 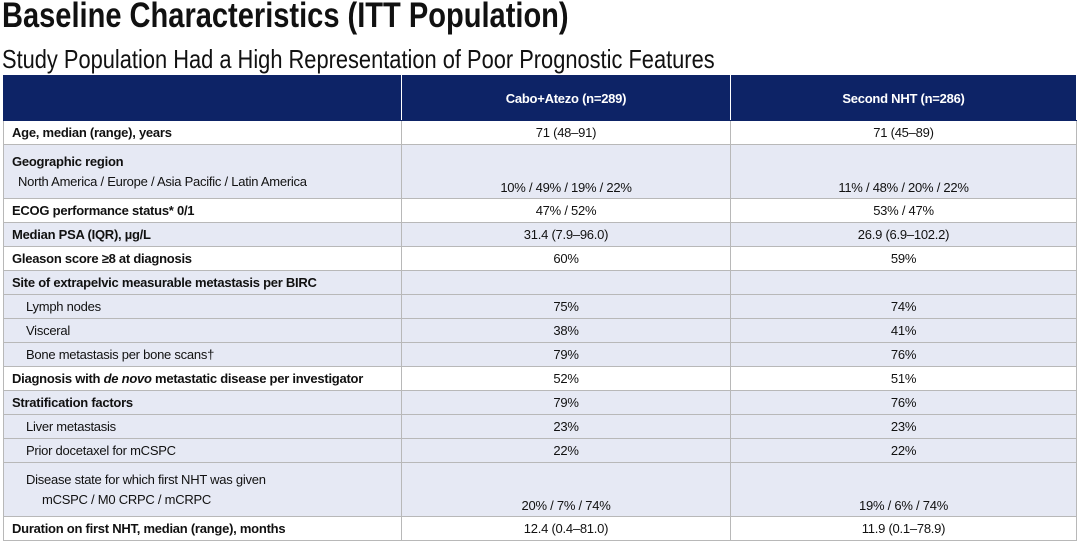 I want to click on row-label: Age, median (range), years, so click(x=202, y=132).